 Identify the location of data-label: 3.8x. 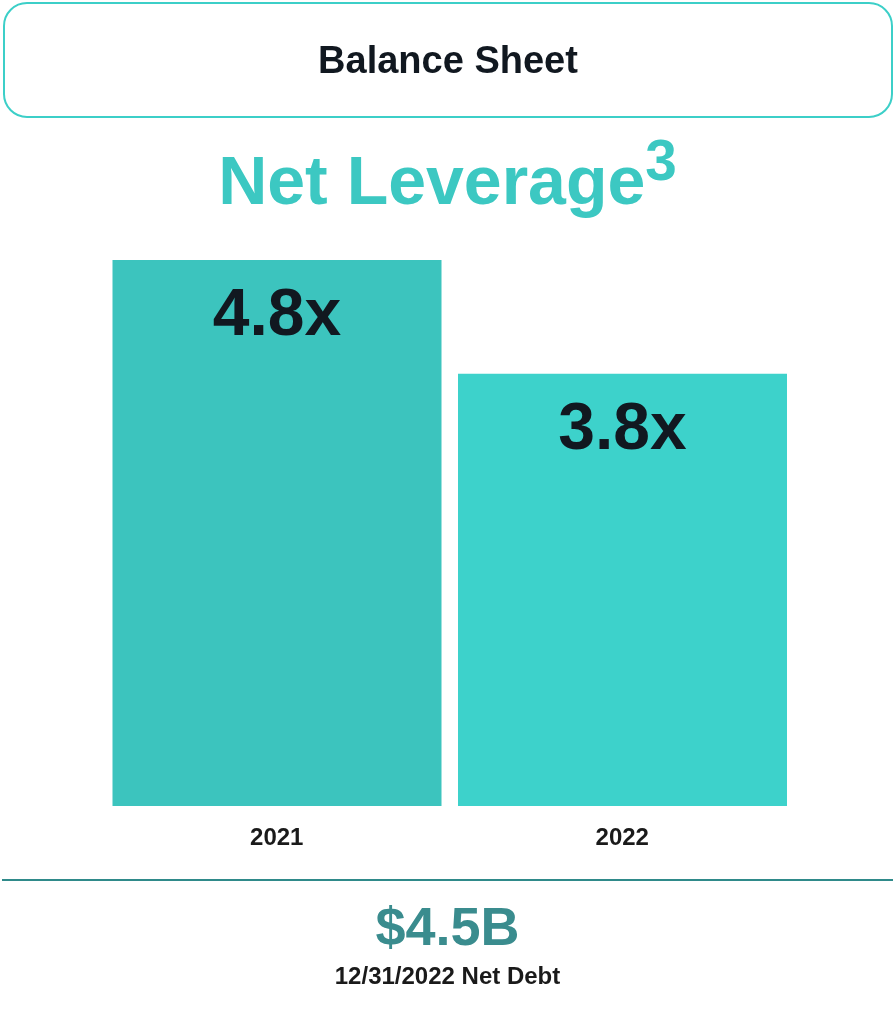
(623, 425).